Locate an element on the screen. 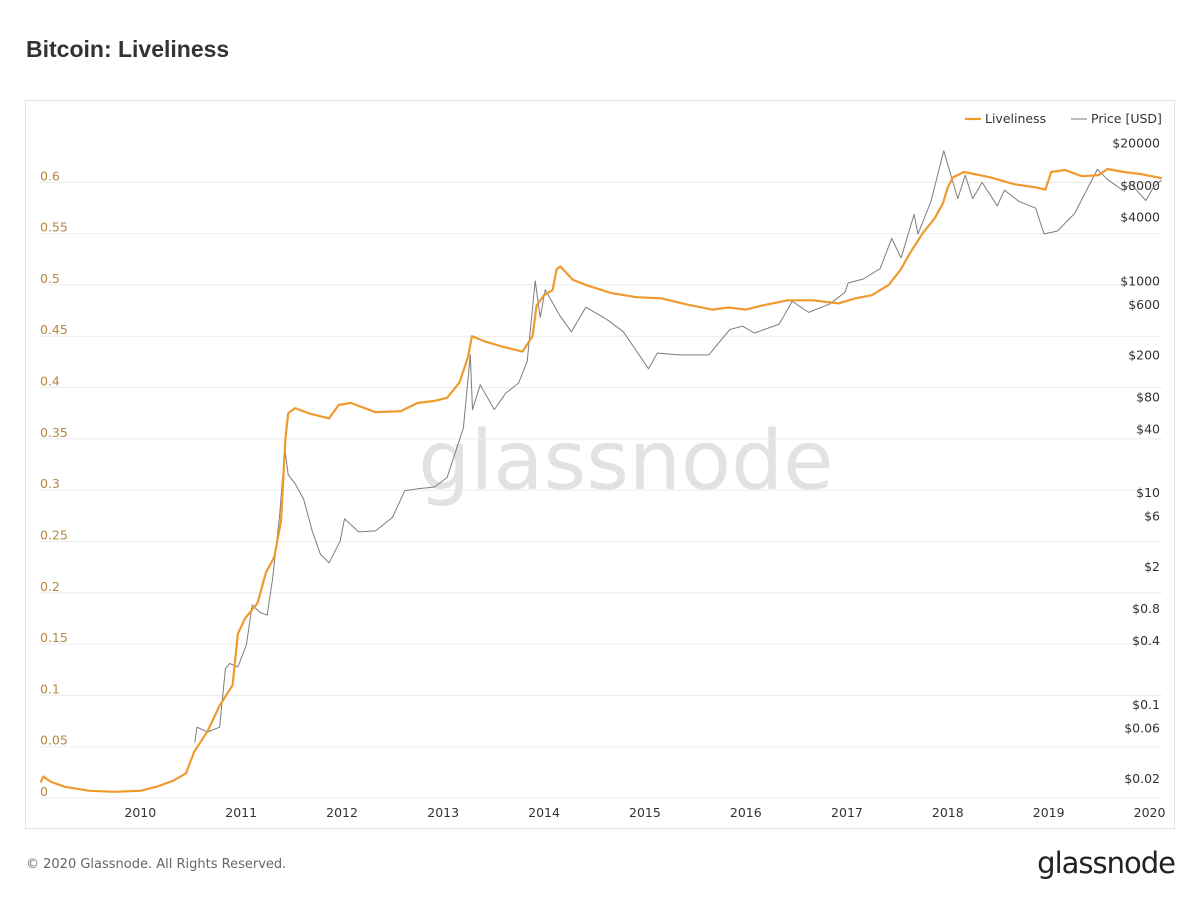  y-left-tick-label: 0.6 is located at coordinates (50, 175).